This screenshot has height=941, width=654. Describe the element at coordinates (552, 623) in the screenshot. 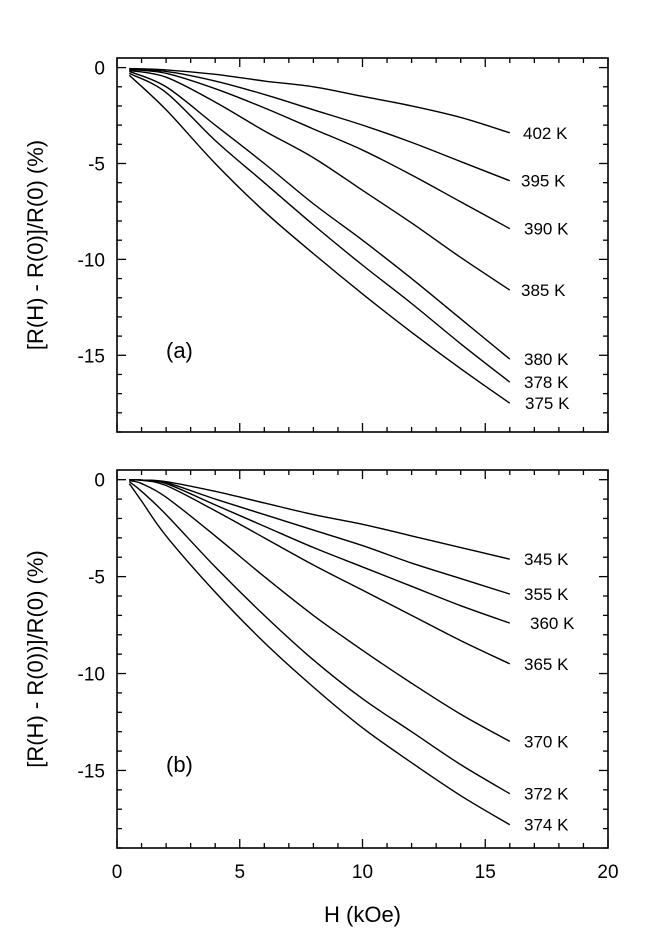

I see `series-label-360k: 360 K` at that location.